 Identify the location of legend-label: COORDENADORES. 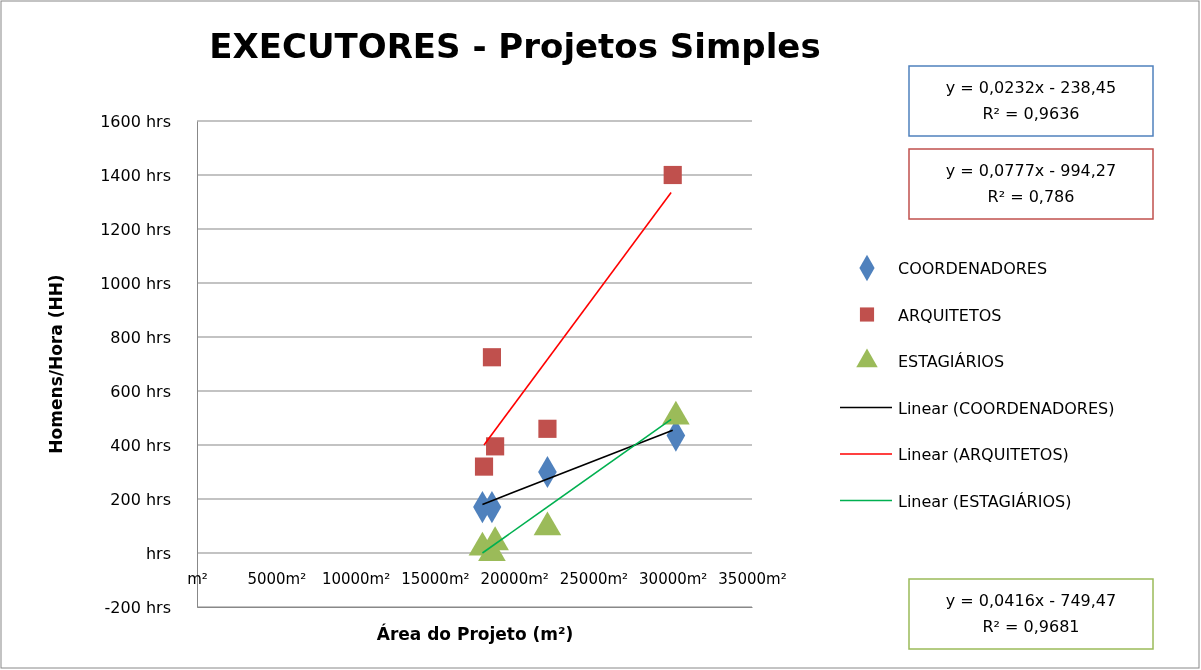
(973, 268).